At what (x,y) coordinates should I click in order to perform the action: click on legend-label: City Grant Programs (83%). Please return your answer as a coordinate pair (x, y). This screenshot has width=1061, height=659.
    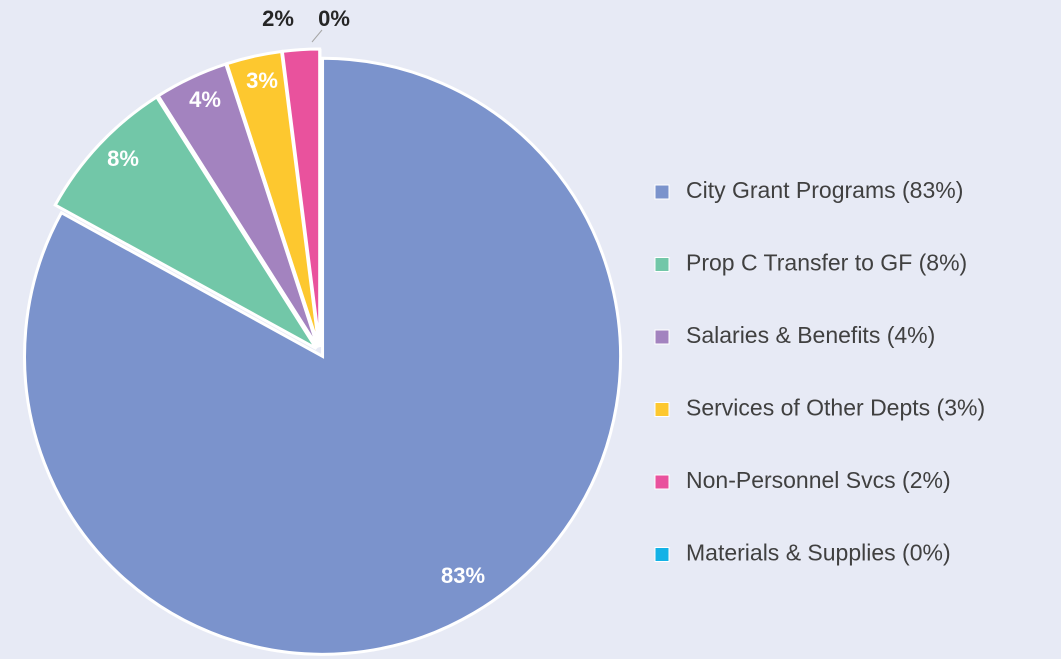
    Looking at the image, I should click on (824, 190).